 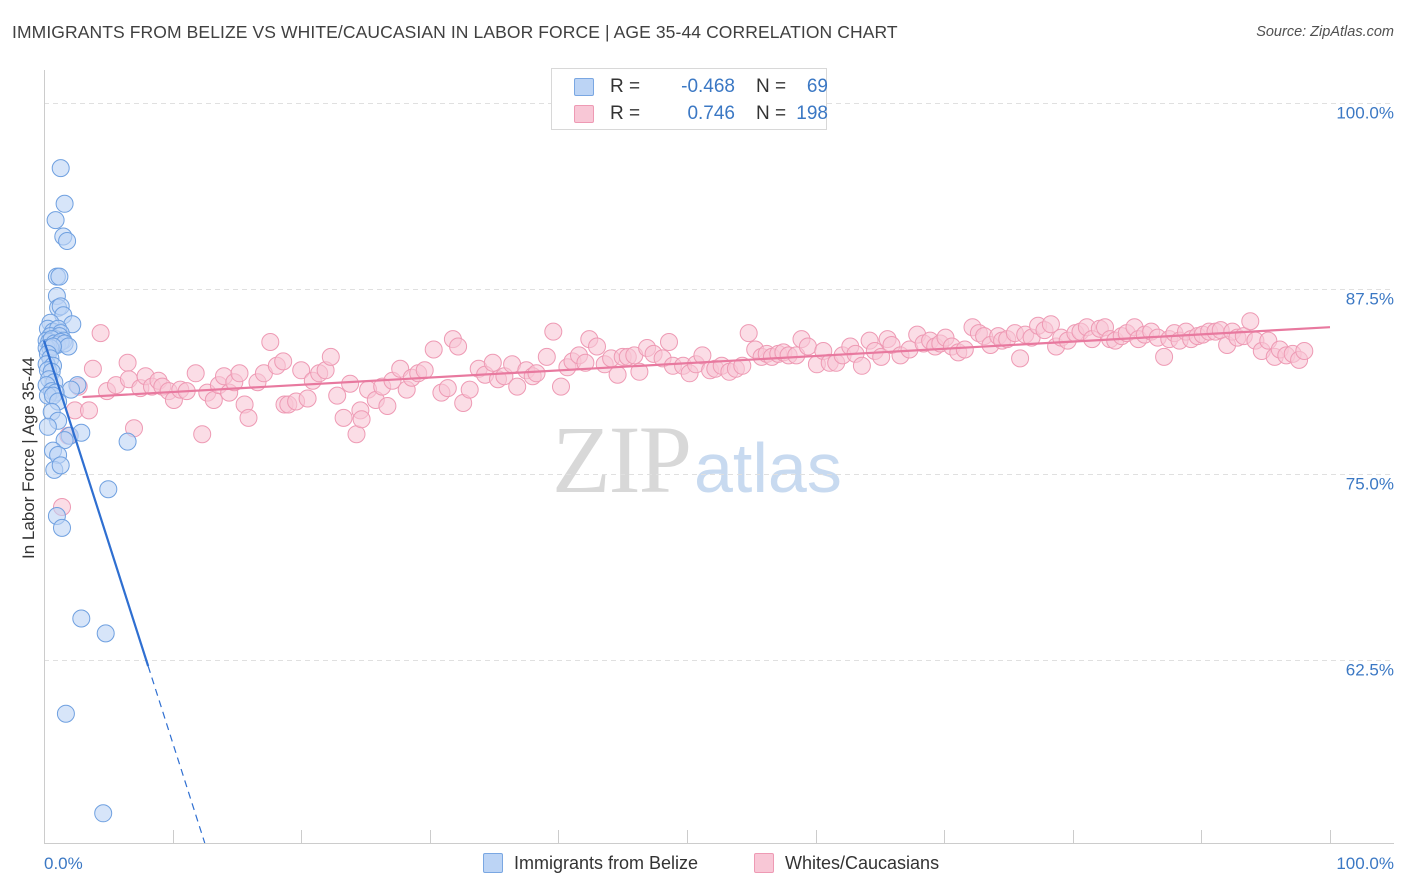 What do you see at coordinates (584, 114) in the screenshot?
I see `legend-swatch-whites` at bounding box center [584, 114].